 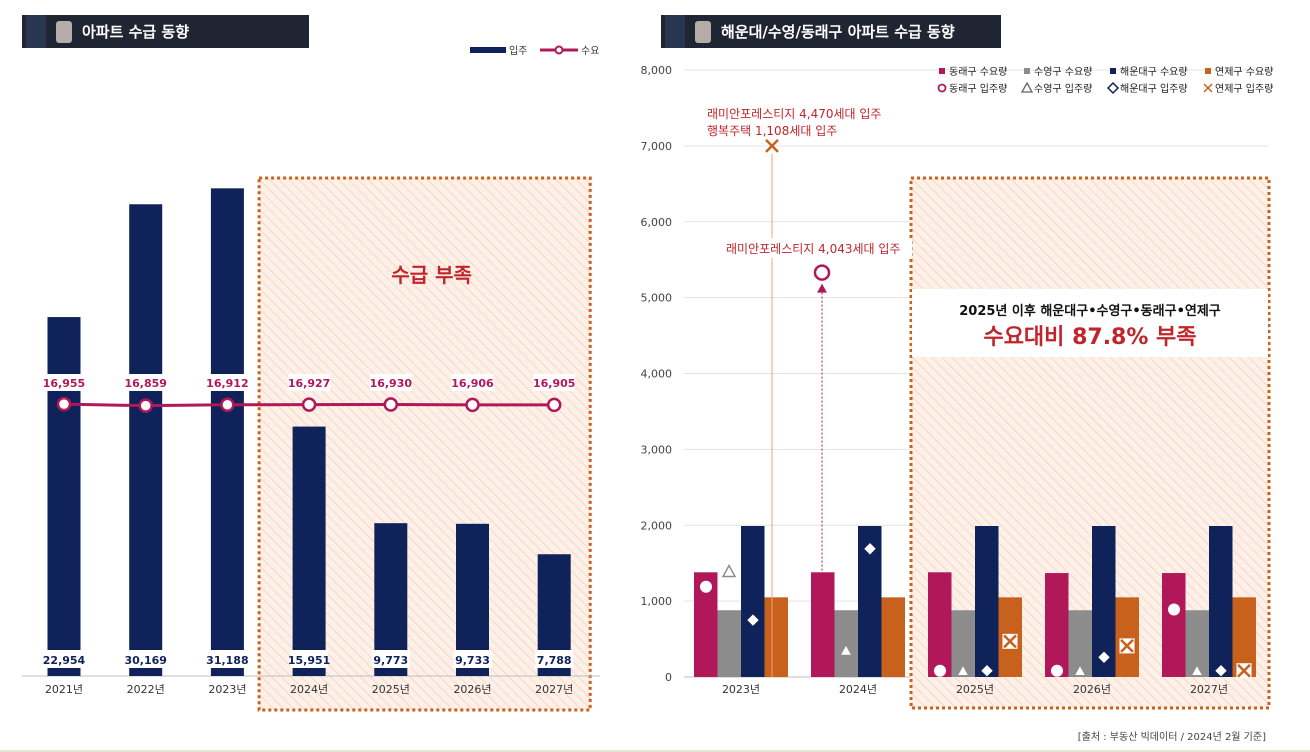 I want to click on annotation-text: 래미안포레스티지 4,470세대 입주, so click(x=794, y=114).